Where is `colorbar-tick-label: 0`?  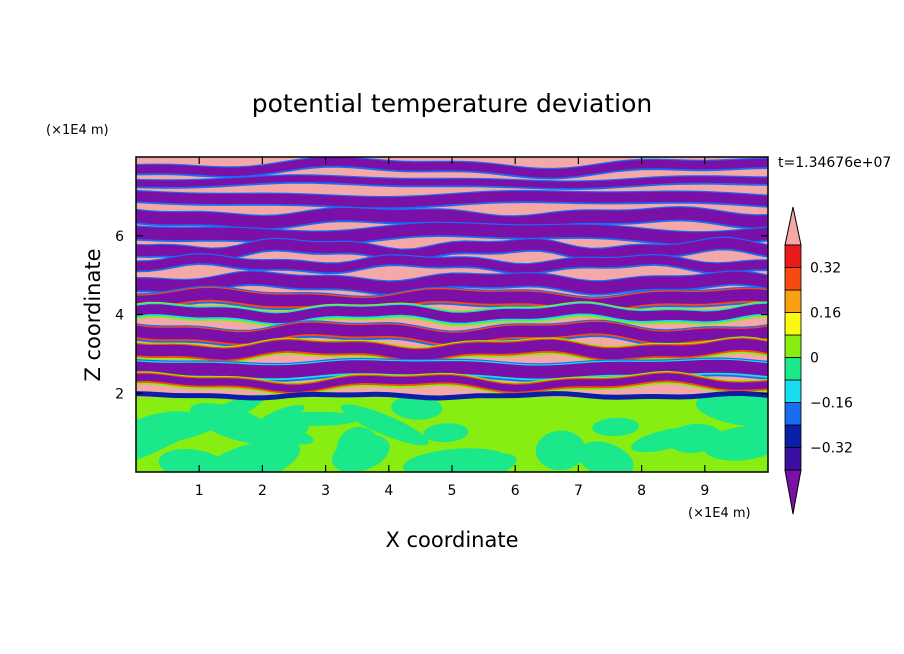 colorbar-tick-label: 0 is located at coordinates (814, 359).